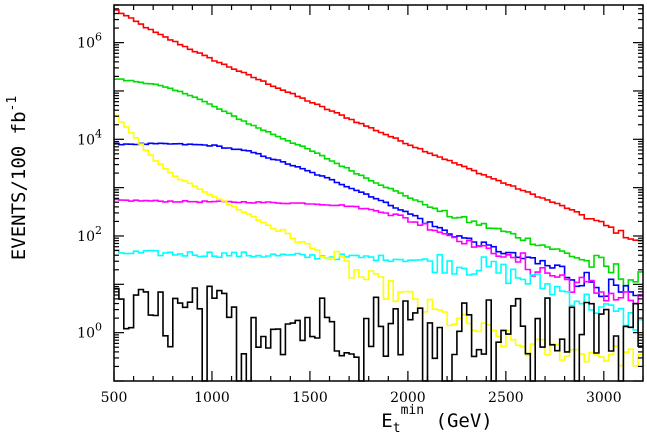 This screenshot has height=436, width=647. I want to click on x-axis-label-superscript: min, so click(412, 410).